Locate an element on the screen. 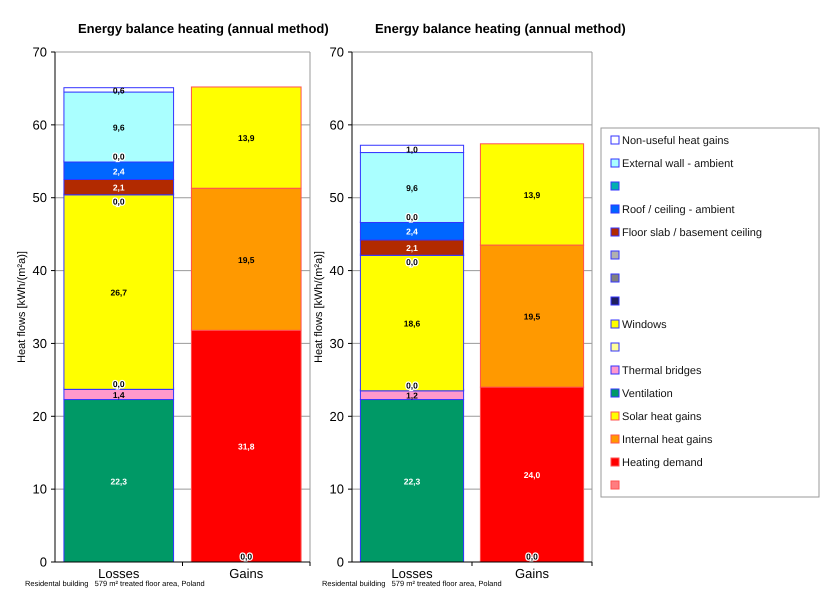  legend-label: External wall - ambient is located at coordinates (678, 164).